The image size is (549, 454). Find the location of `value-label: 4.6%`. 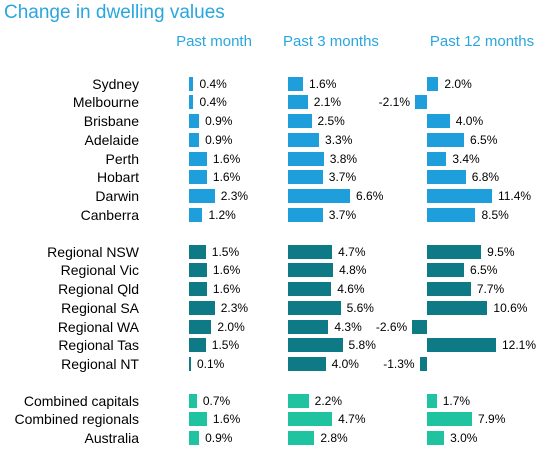

value-label: 4.6% is located at coordinates (351, 289).